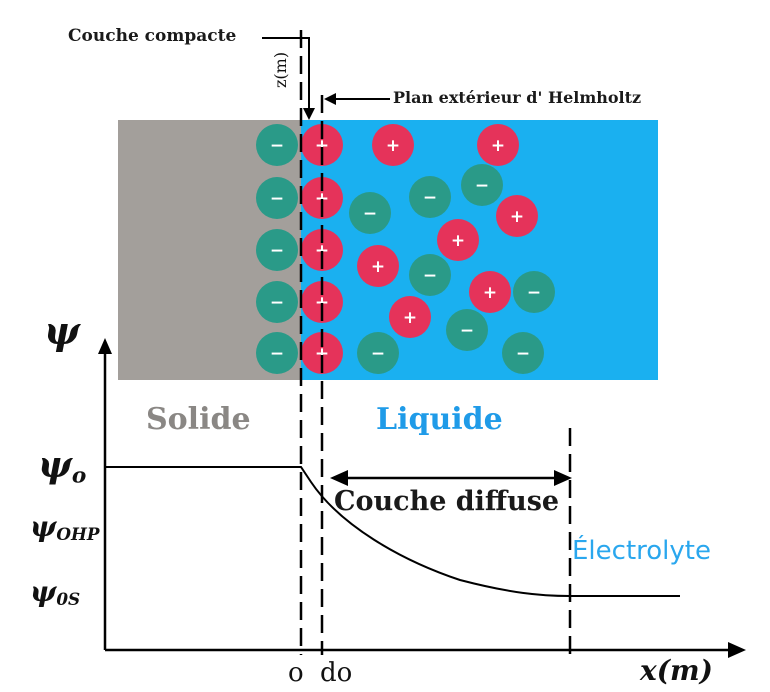  I want to click on compact-layer-leader, so click(286, 75).